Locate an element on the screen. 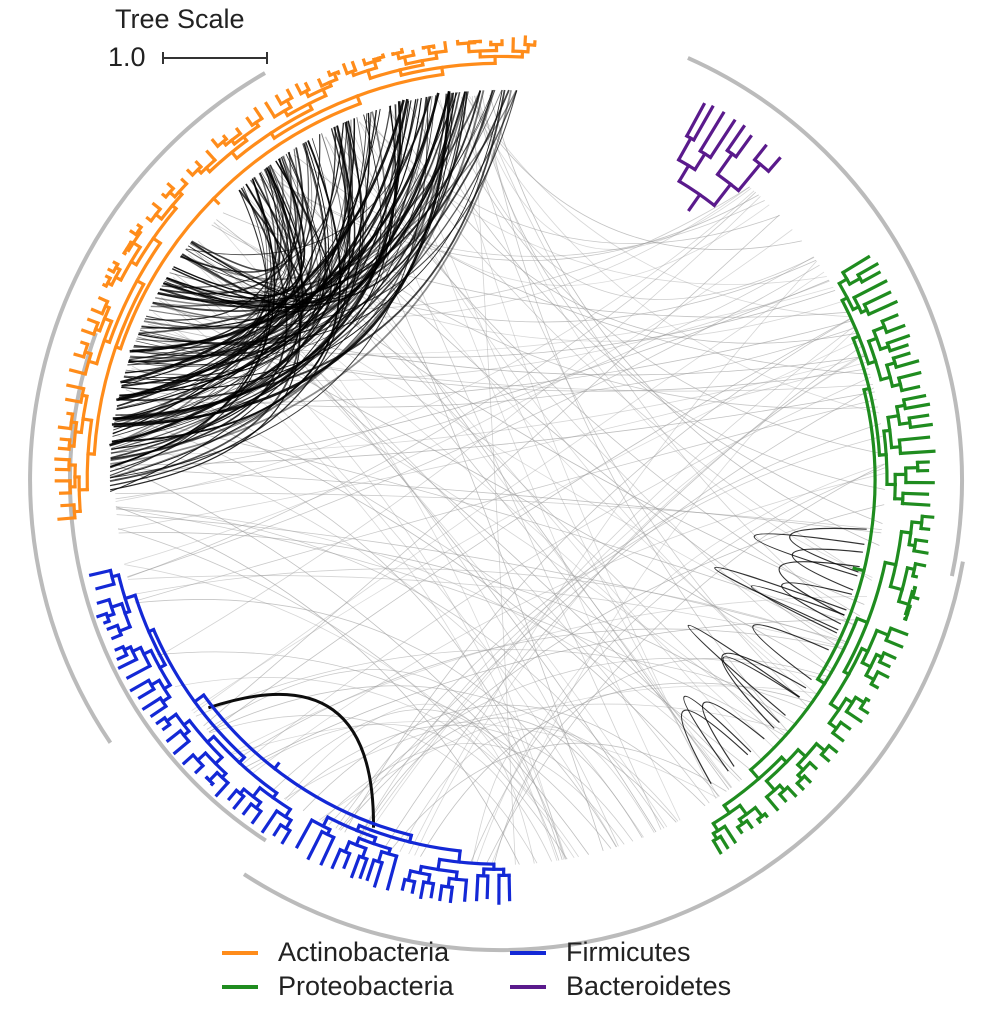  legend-item-actinobacteria: Actinobacteria is located at coordinates (335, 952).